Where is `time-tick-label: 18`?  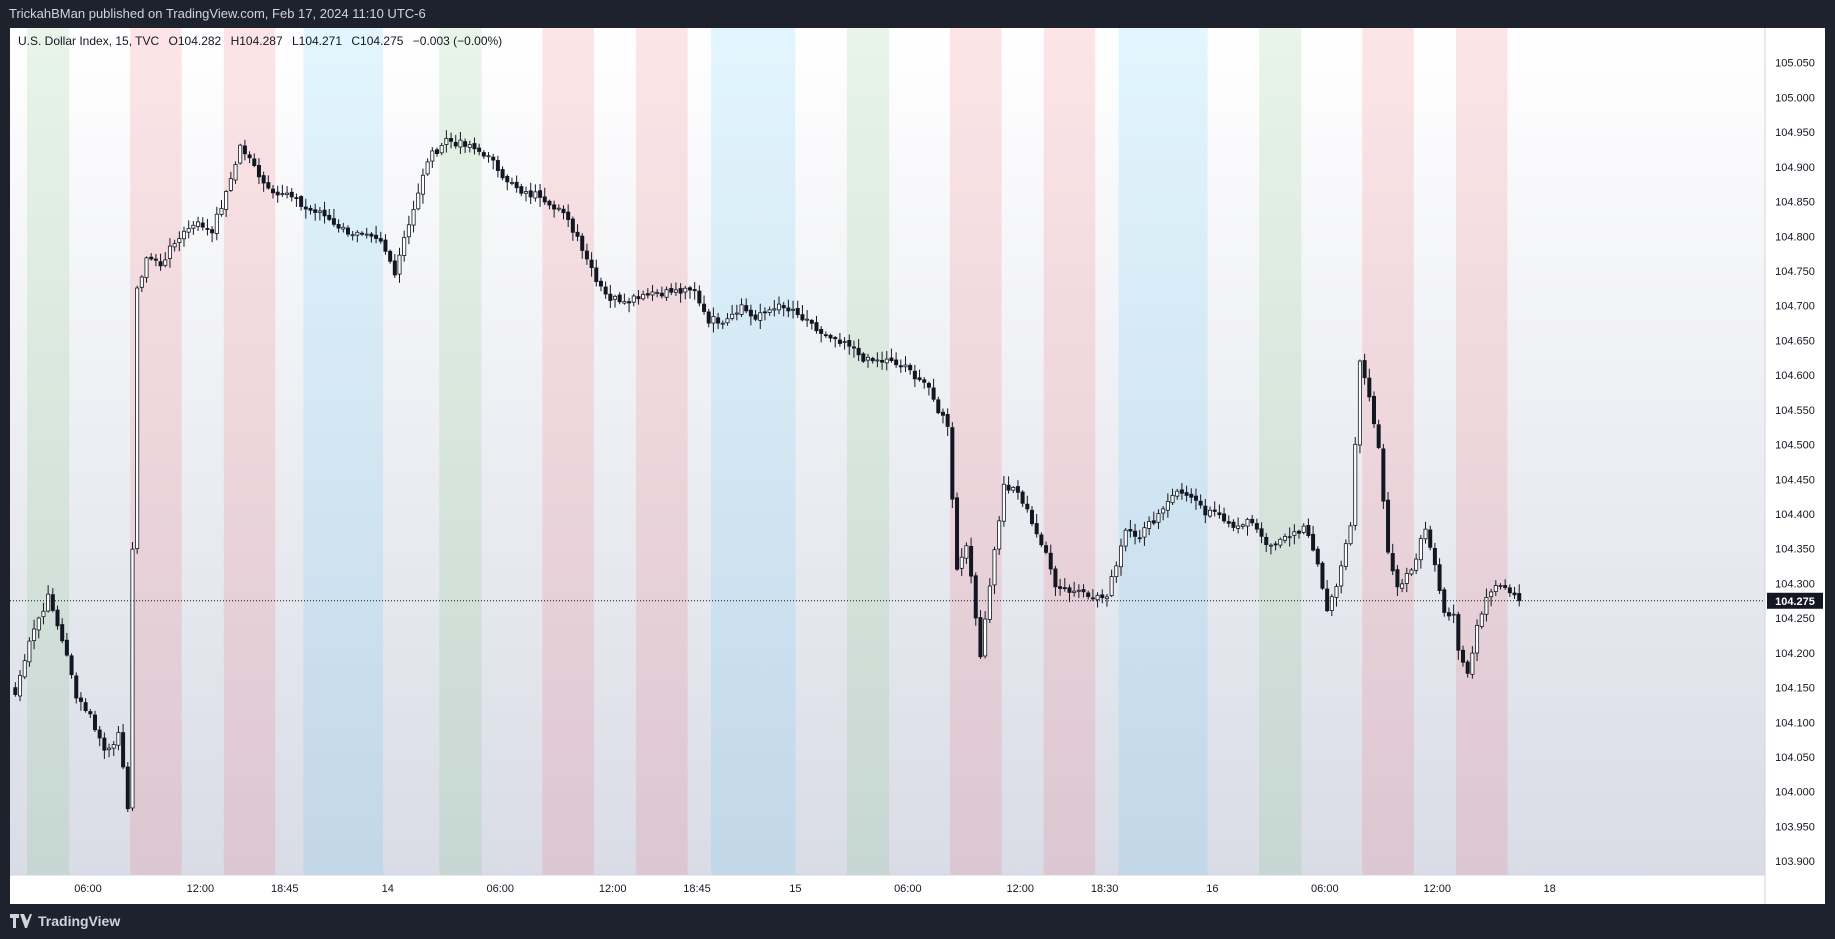 time-tick-label: 18 is located at coordinates (1550, 889).